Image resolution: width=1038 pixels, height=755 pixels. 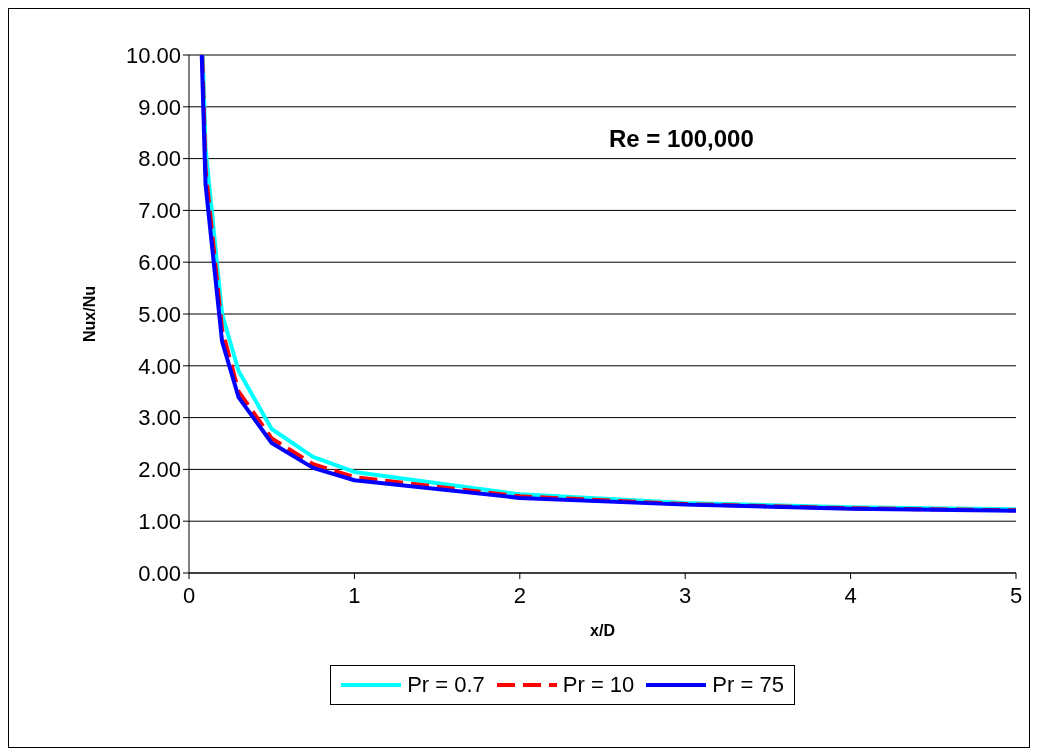 What do you see at coordinates (354, 595) in the screenshot?
I see `x-tick-label: 1` at bounding box center [354, 595].